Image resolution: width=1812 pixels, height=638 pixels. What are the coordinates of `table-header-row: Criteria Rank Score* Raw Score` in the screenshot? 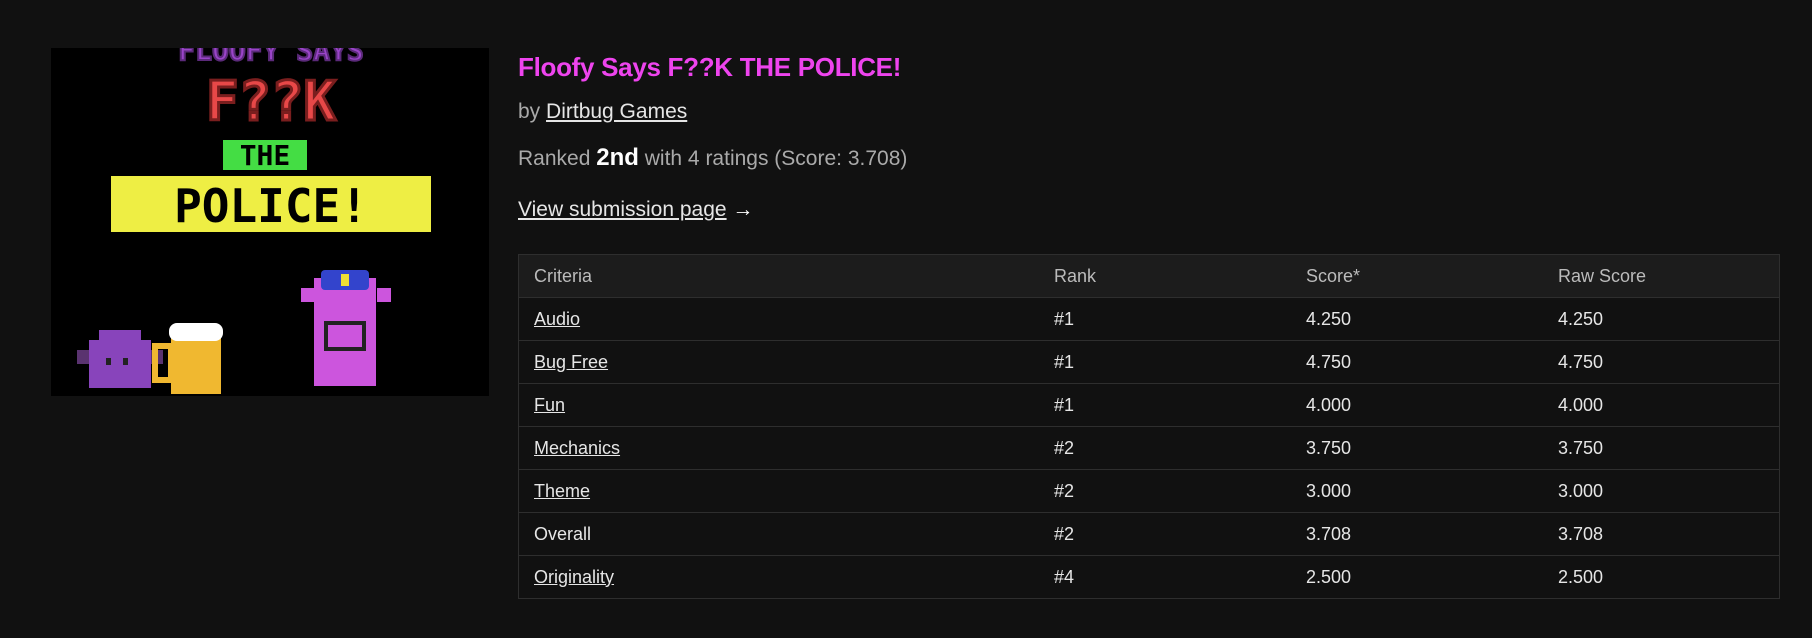 It's located at (1149, 276).